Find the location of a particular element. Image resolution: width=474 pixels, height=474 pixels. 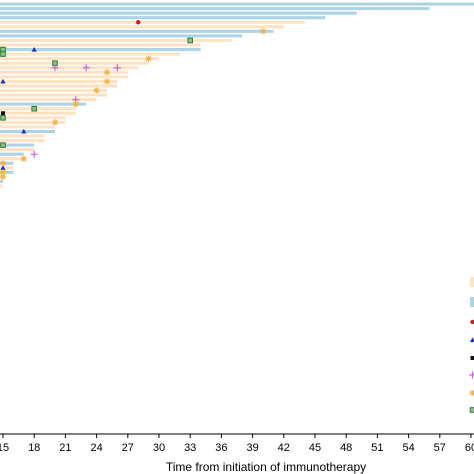

x-axis-ticks: 15182124273033363942454851545760636669 is located at coordinates (237, 444).